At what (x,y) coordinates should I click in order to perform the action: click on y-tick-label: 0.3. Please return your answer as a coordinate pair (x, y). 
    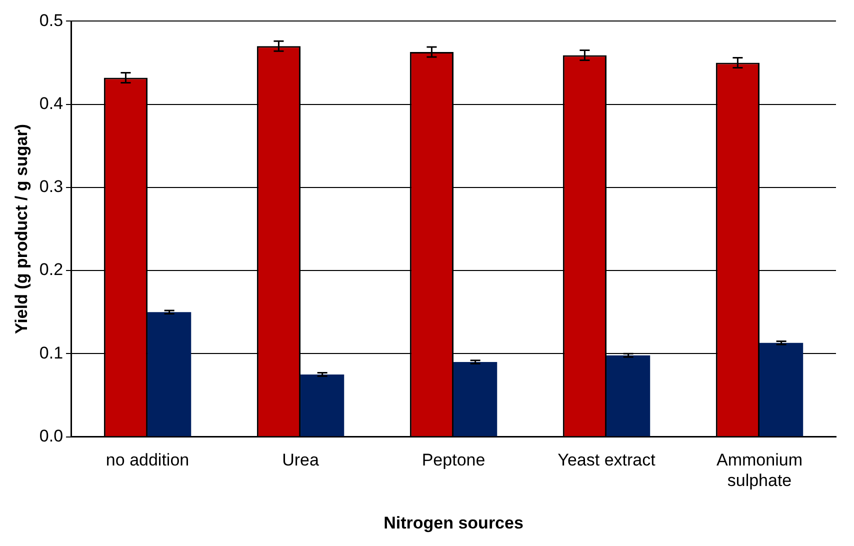
    Looking at the image, I should click on (51, 186).